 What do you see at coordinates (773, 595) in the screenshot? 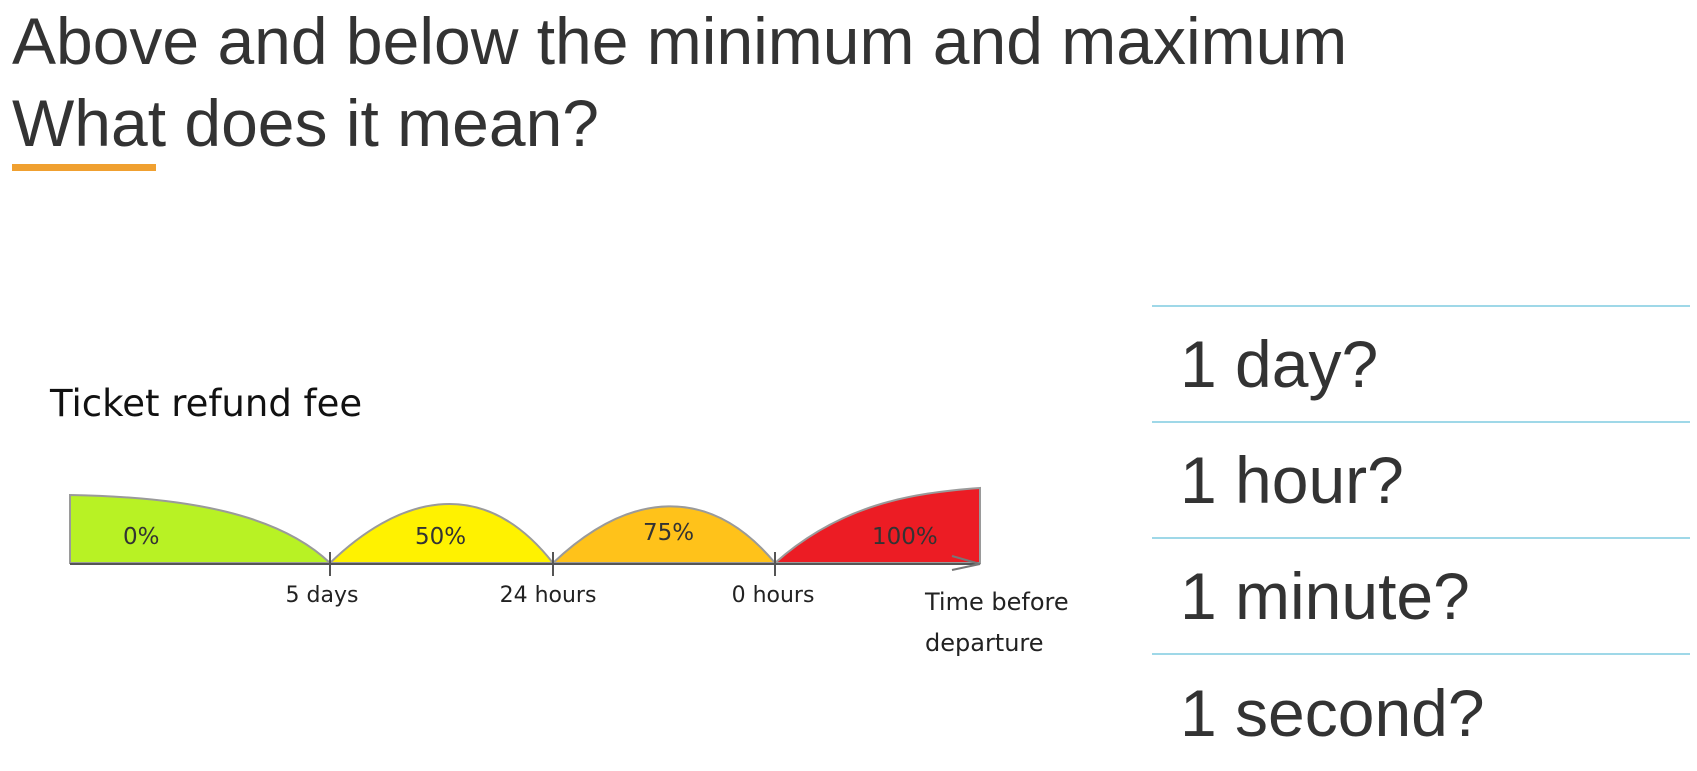
I see `tick-label-0-hours: 0 hours` at bounding box center [773, 595].